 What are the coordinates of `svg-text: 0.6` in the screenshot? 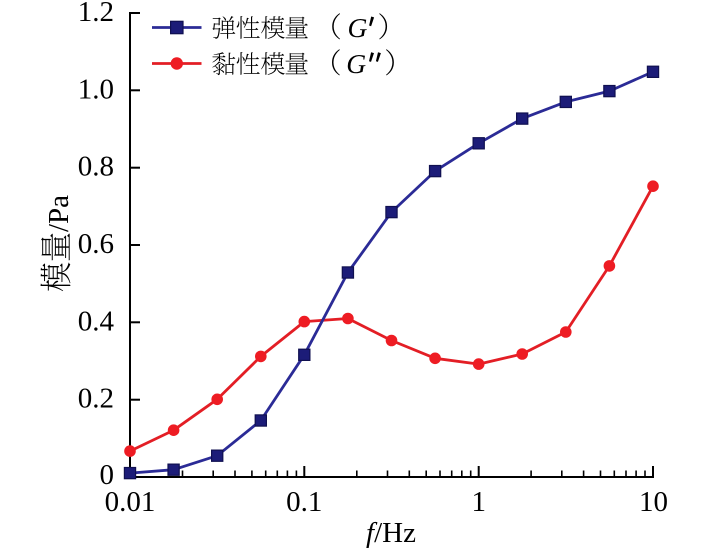 It's located at (96, 244).